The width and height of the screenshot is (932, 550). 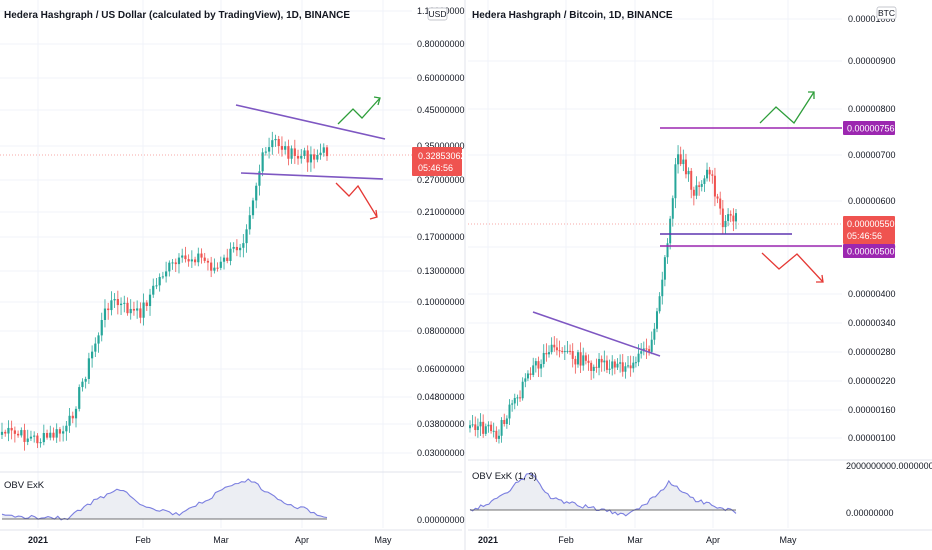 I want to click on y-tick-label: 0.00000100, so click(x=872, y=438).